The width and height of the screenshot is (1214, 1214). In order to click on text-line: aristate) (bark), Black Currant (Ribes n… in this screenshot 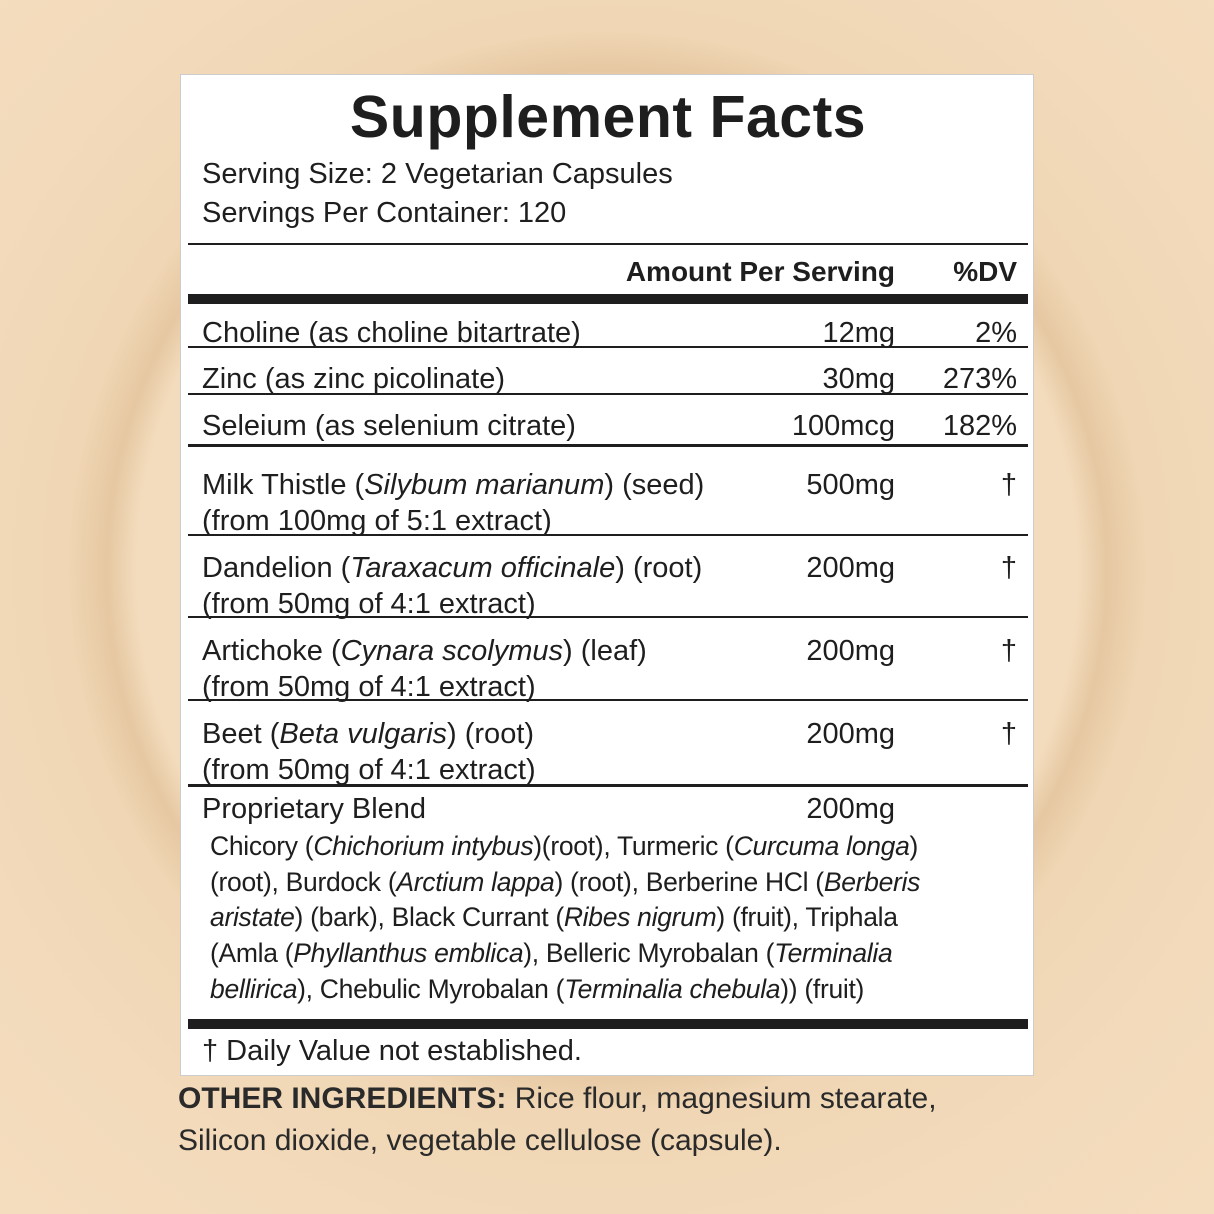, I will do `click(554, 918)`.